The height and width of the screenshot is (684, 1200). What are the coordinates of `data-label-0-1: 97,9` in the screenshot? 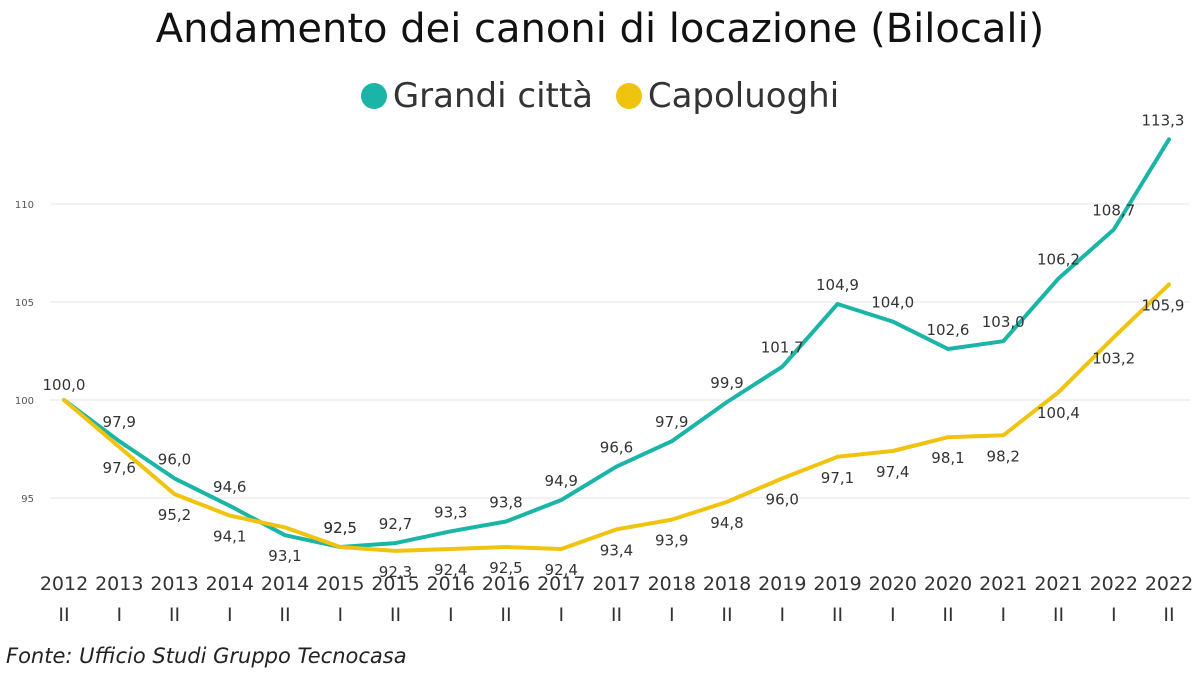 It's located at (119, 422).